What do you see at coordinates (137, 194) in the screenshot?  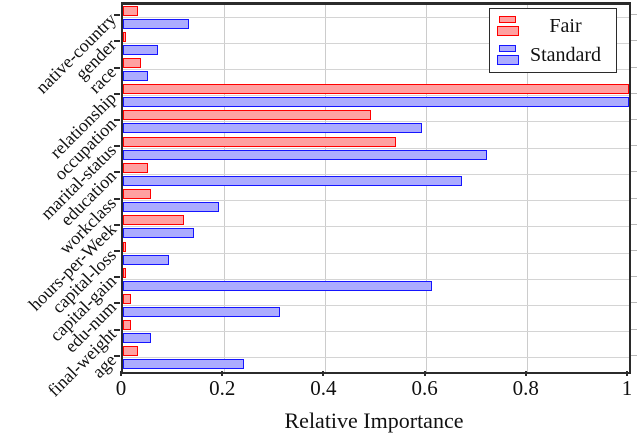 I see `fair-bar-workclass` at bounding box center [137, 194].